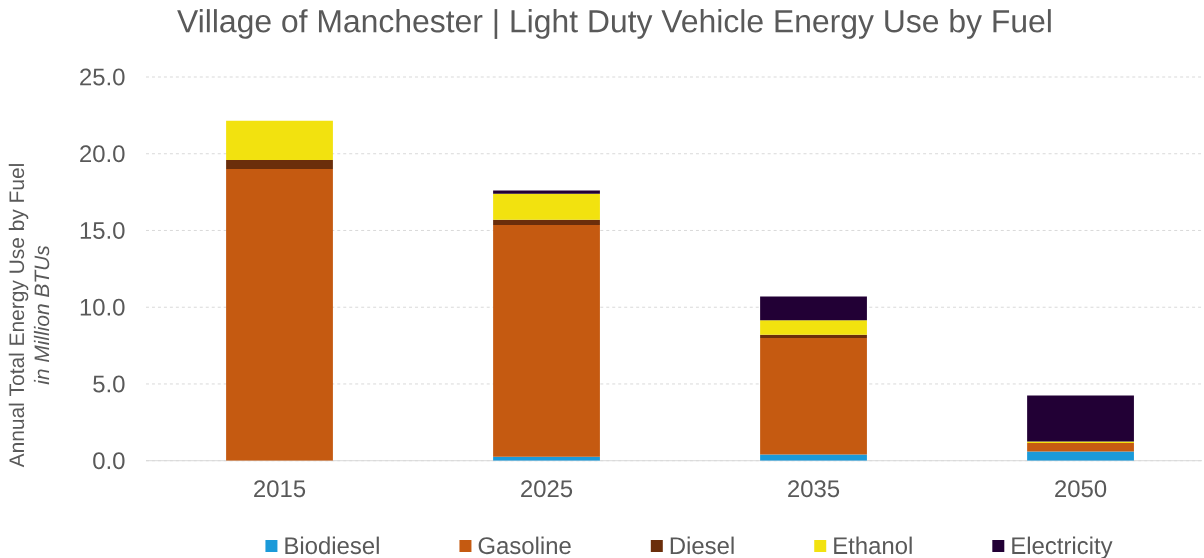  Describe the element at coordinates (29, 316) in the screenshot. I see `y-axis-title: Annual Total Energy Use by Fuel in Million BTUs` at that location.